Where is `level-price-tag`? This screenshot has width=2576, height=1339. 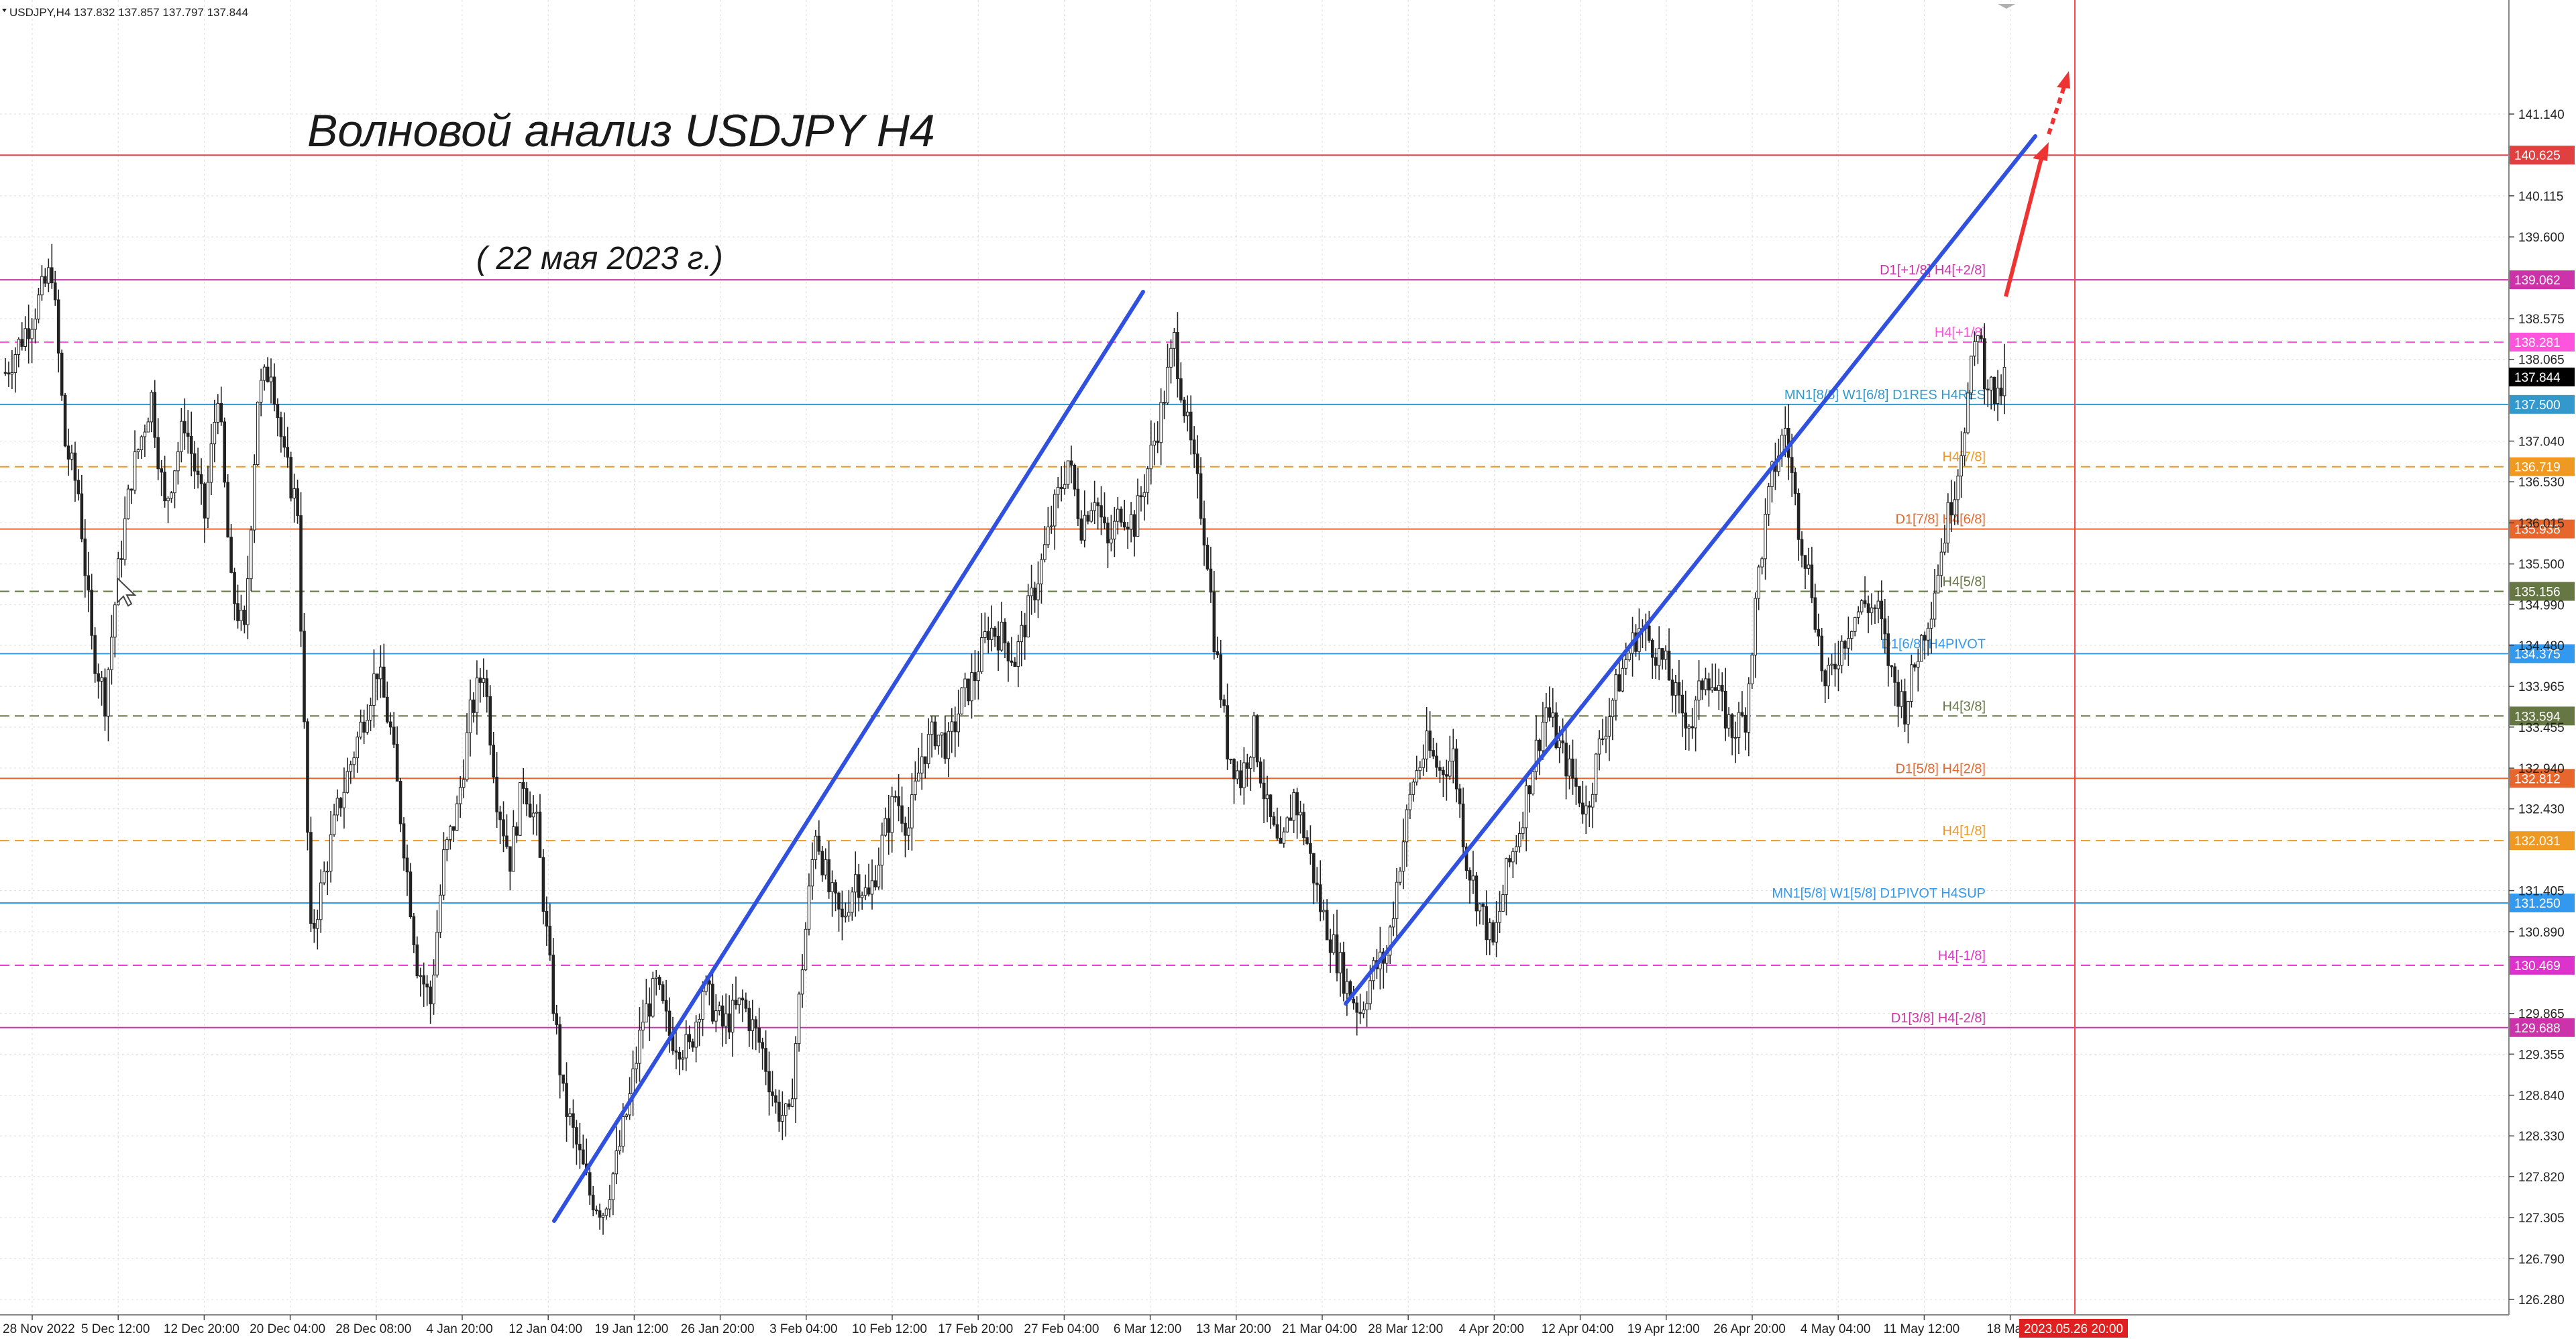 level-price-tag is located at coordinates (2542, 280).